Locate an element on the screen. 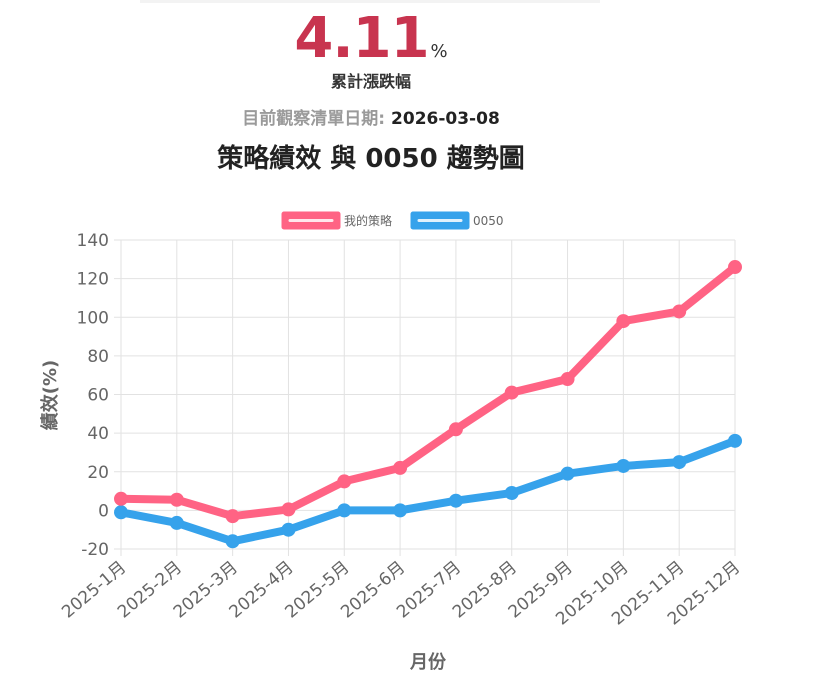 This screenshot has width=824, height=681. legend-label: 0050 is located at coordinates (488, 221).